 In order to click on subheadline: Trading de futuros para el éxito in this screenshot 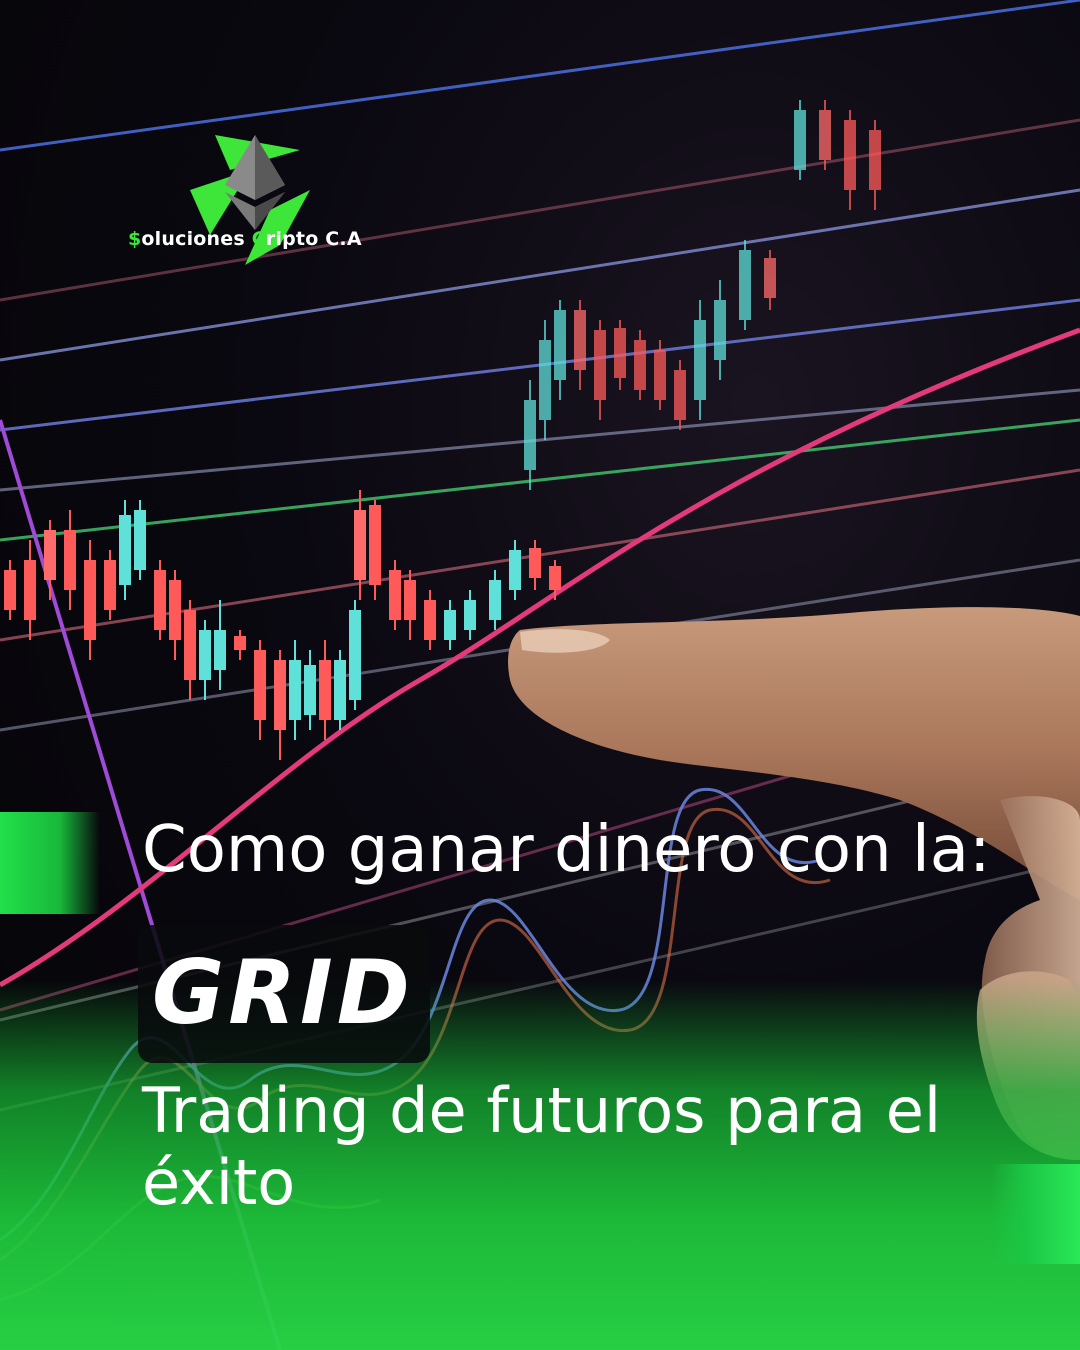, I will do `click(542, 1146)`.